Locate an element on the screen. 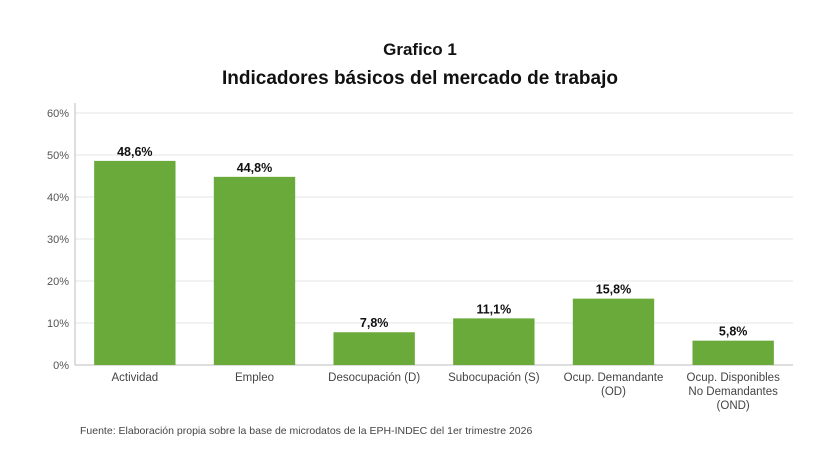  x-tick-label: Subocupación (S) is located at coordinates (494, 378).